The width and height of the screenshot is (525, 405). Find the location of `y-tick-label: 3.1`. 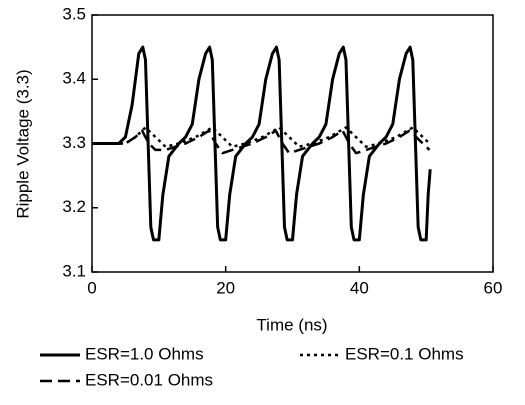

y-tick-label: 3.1 is located at coordinates (74, 270).